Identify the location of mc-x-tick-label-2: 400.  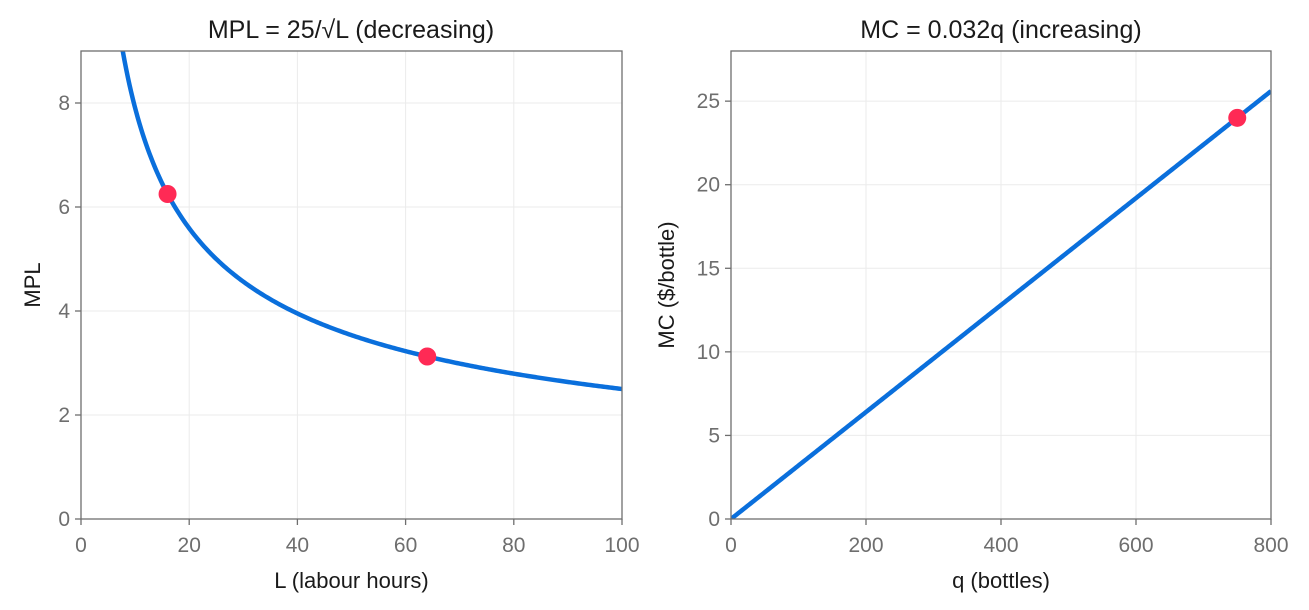
(1000, 545).